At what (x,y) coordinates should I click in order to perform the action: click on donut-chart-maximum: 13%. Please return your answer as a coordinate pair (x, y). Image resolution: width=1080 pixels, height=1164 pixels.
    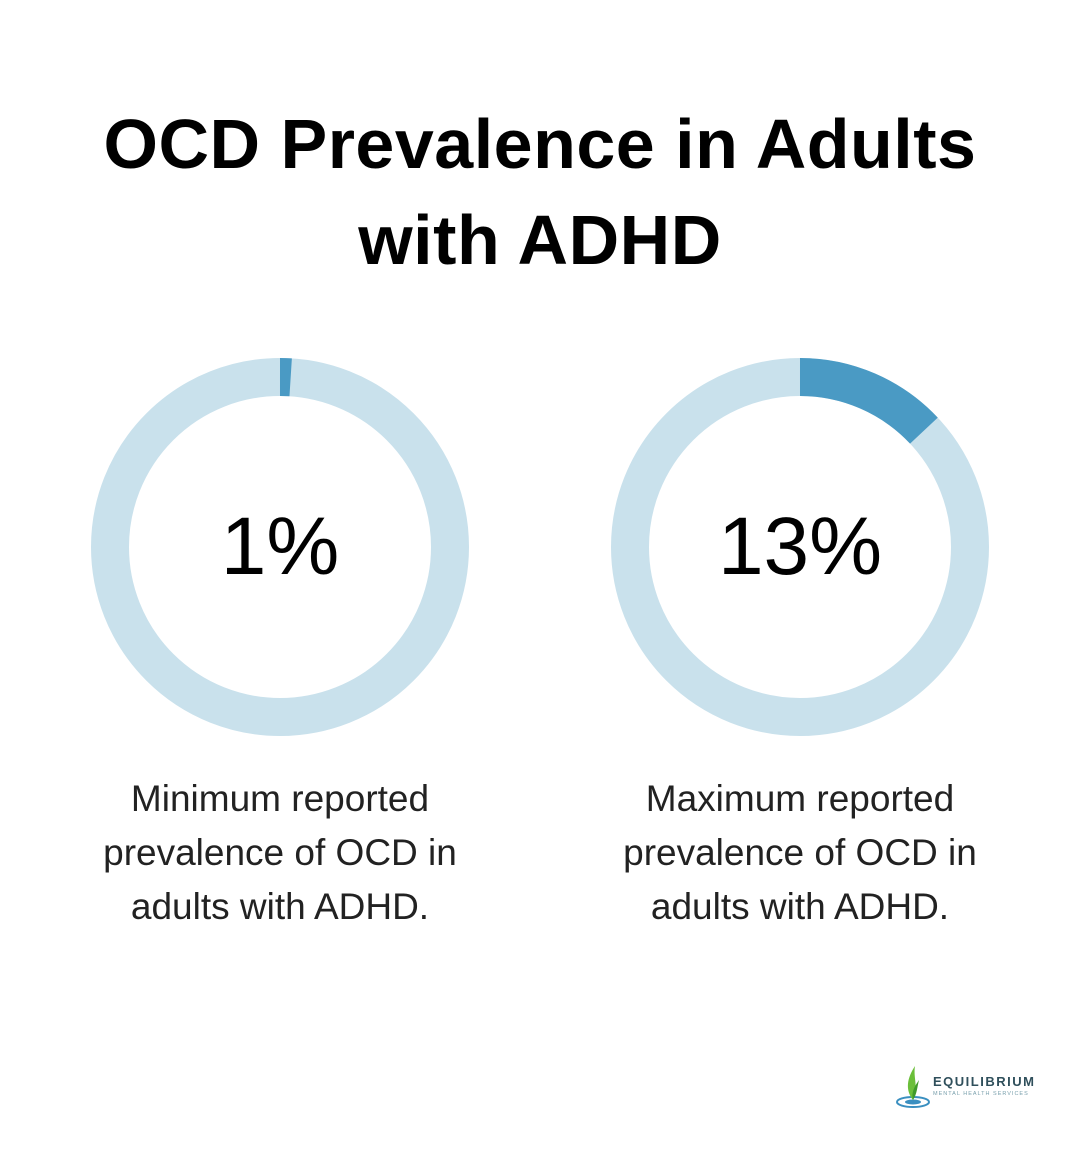
    Looking at the image, I should click on (800, 547).